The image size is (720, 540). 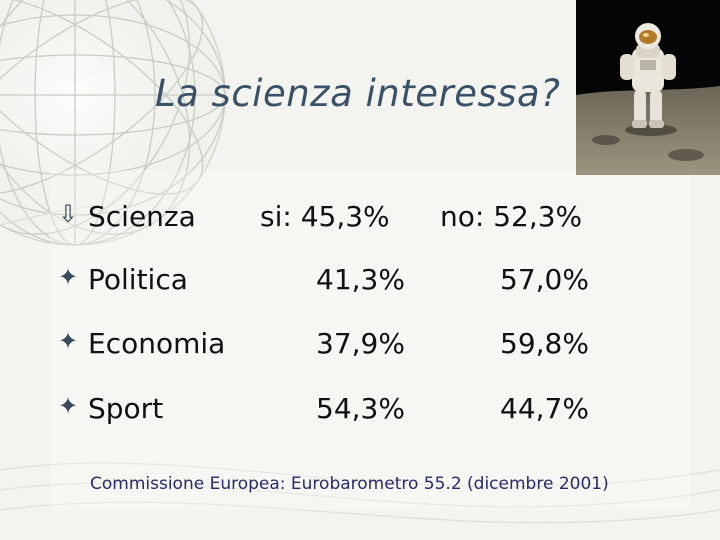 I want to click on slide-title: La scienza interessa?, so click(x=358, y=93).